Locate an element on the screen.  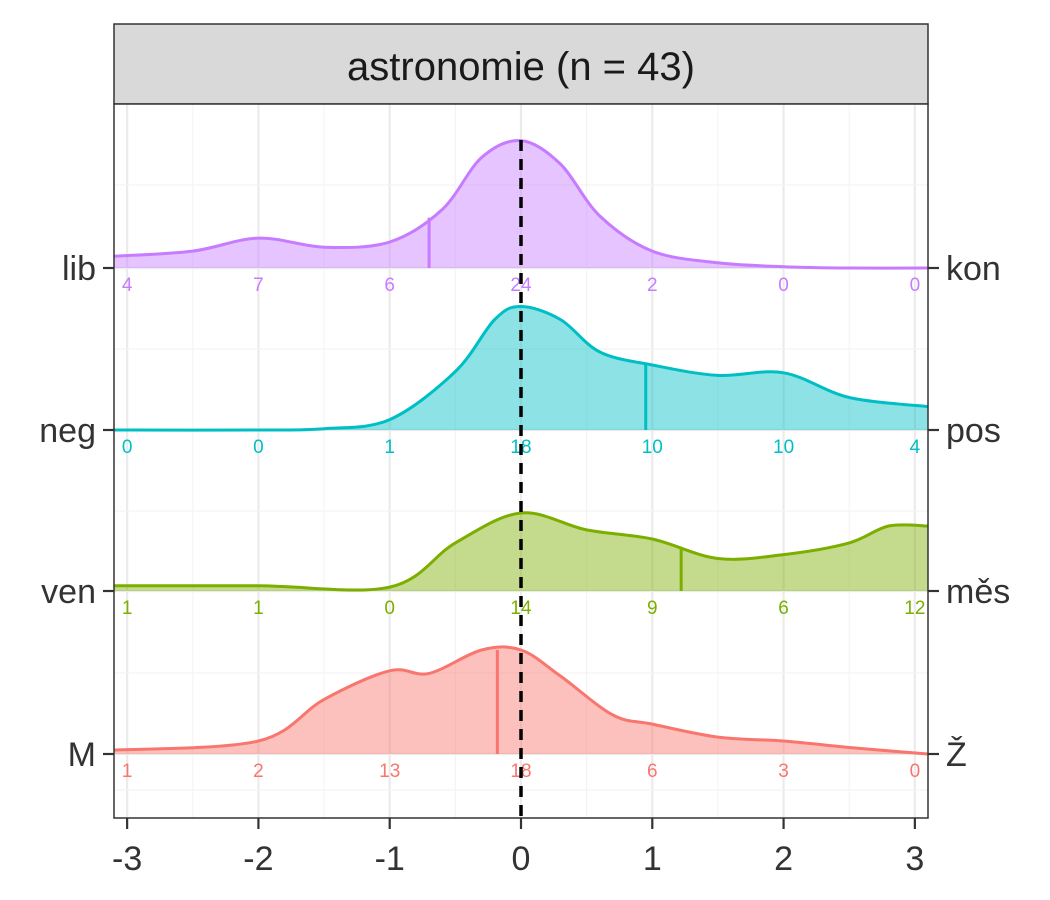
x-tick-label: -1 is located at coordinates (390, 859).